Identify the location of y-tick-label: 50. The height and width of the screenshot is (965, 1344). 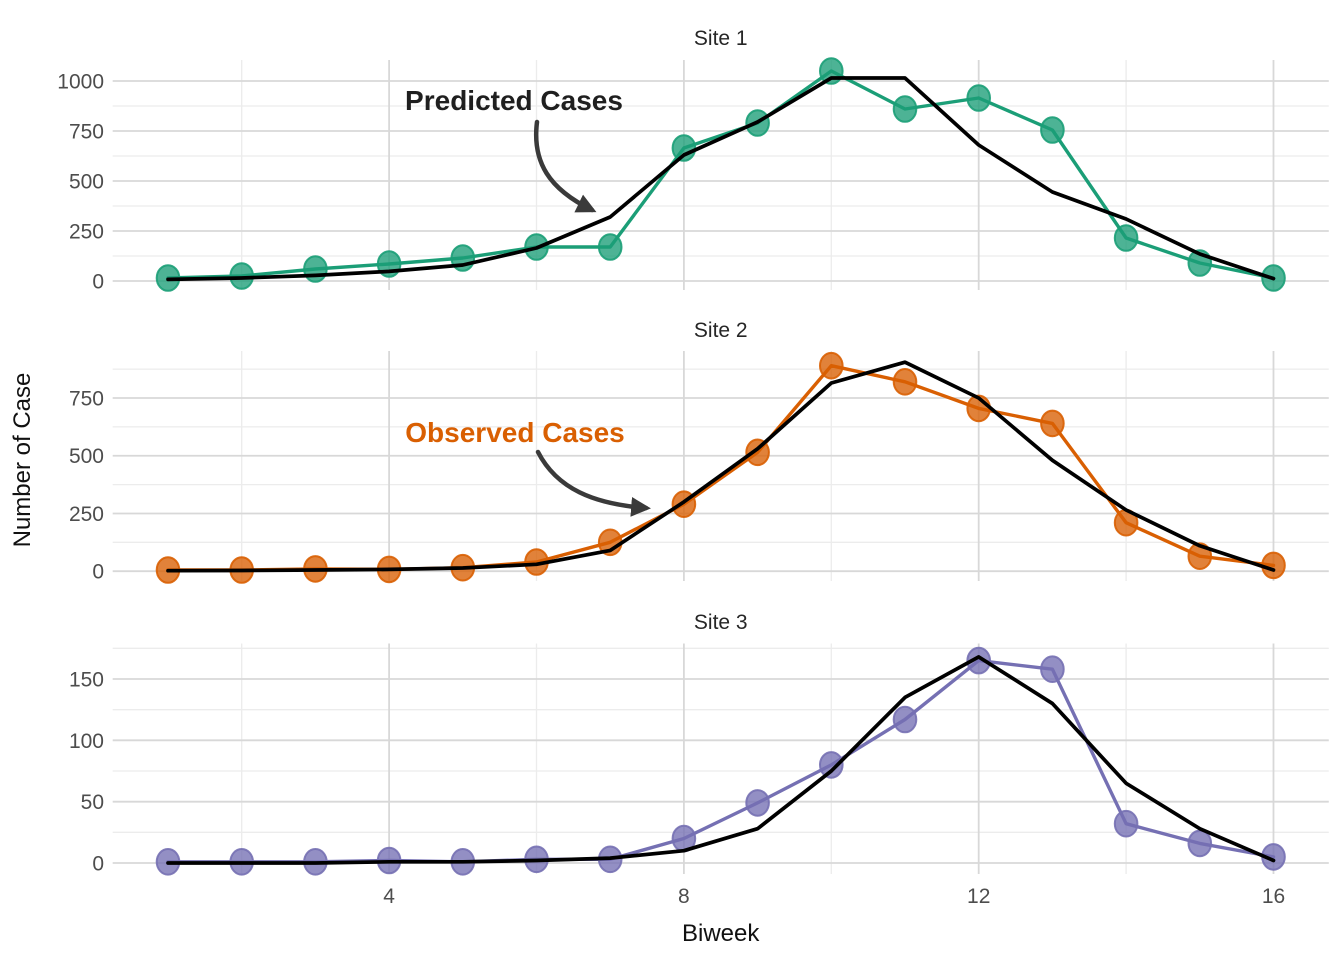
(92, 802).